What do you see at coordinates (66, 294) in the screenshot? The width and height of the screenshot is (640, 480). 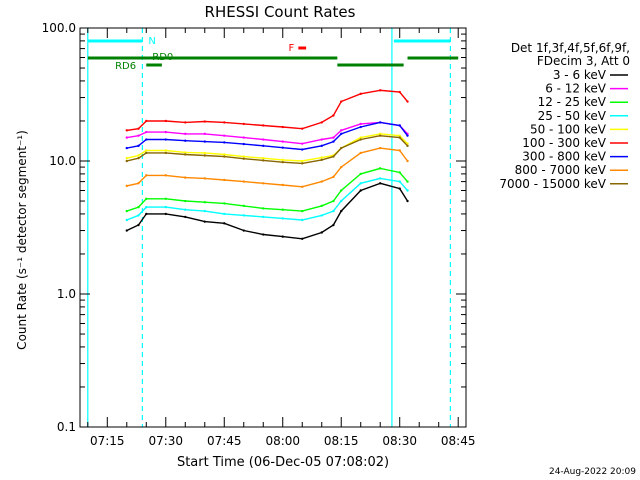 I see `y-tick-label: 1.0` at bounding box center [66, 294].